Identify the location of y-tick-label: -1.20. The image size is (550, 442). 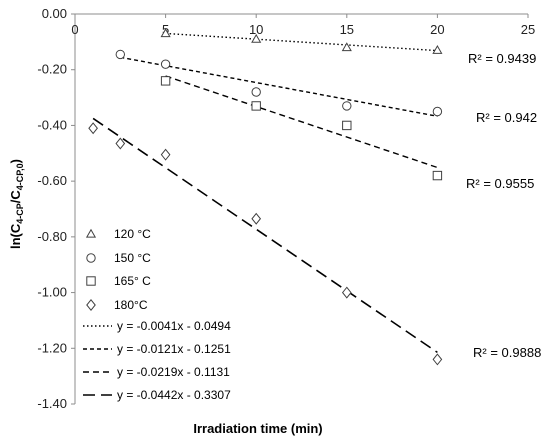
(52, 347).